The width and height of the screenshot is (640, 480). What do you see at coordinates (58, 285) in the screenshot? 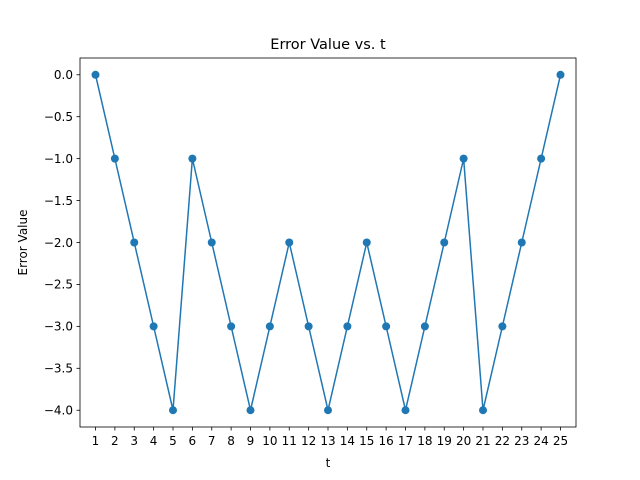
I see `y-tick-label: −2.5` at bounding box center [58, 285].